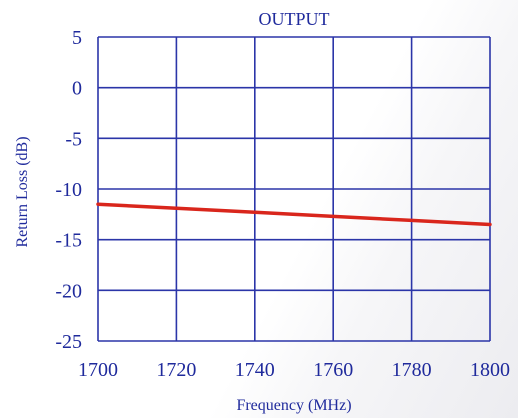 This screenshot has height=418, width=518. Describe the element at coordinates (98, 370) in the screenshot. I see `x-tick-label-0: 1700` at that location.